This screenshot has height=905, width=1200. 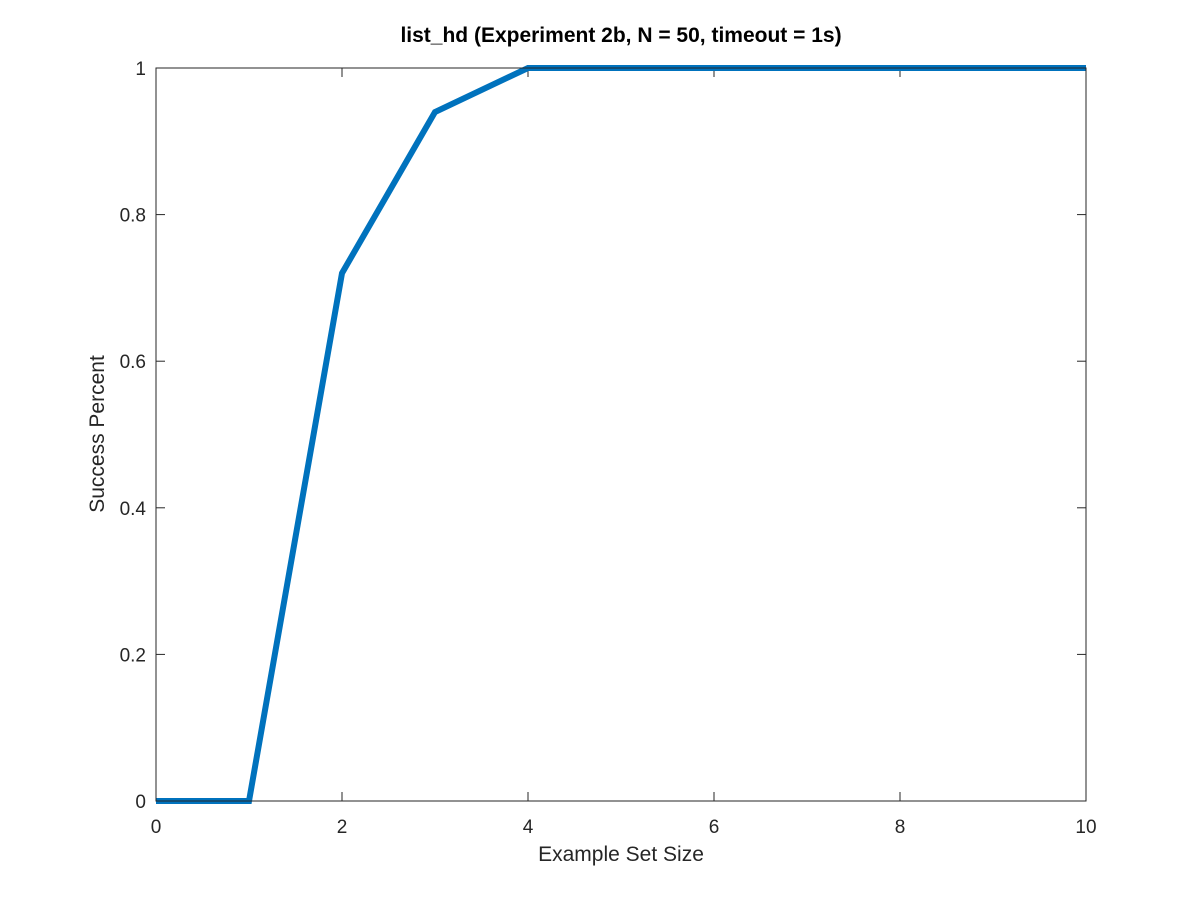 What do you see at coordinates (342, 827) in the screenshot?
I see `x-tick-label: 2` at bounding box center [342, 827].